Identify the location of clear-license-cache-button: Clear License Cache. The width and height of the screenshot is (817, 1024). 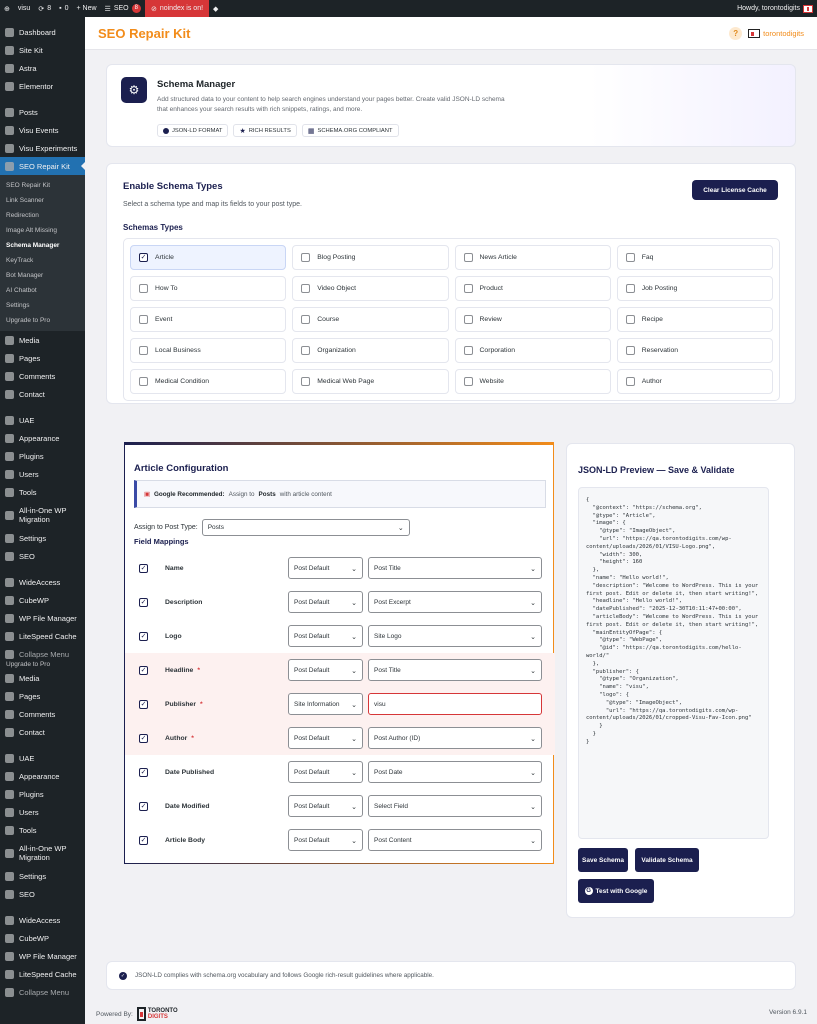
(735, 190).